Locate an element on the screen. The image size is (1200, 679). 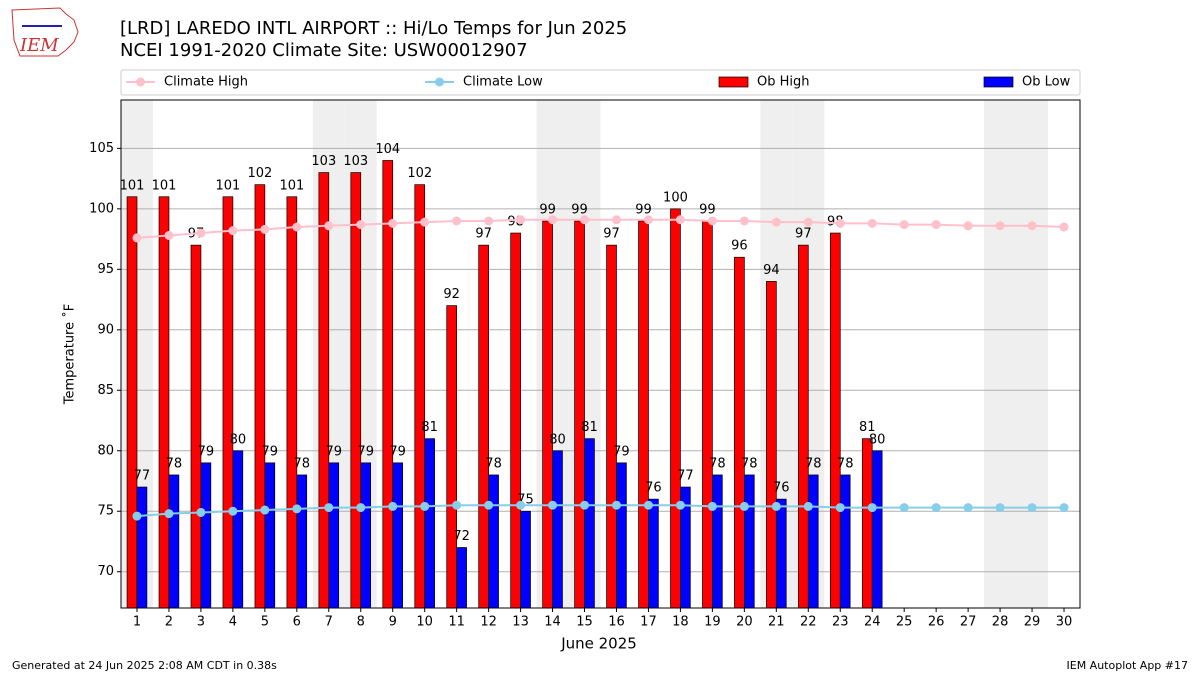
y-tick-label: 90 is located at coordinates (105, 329).